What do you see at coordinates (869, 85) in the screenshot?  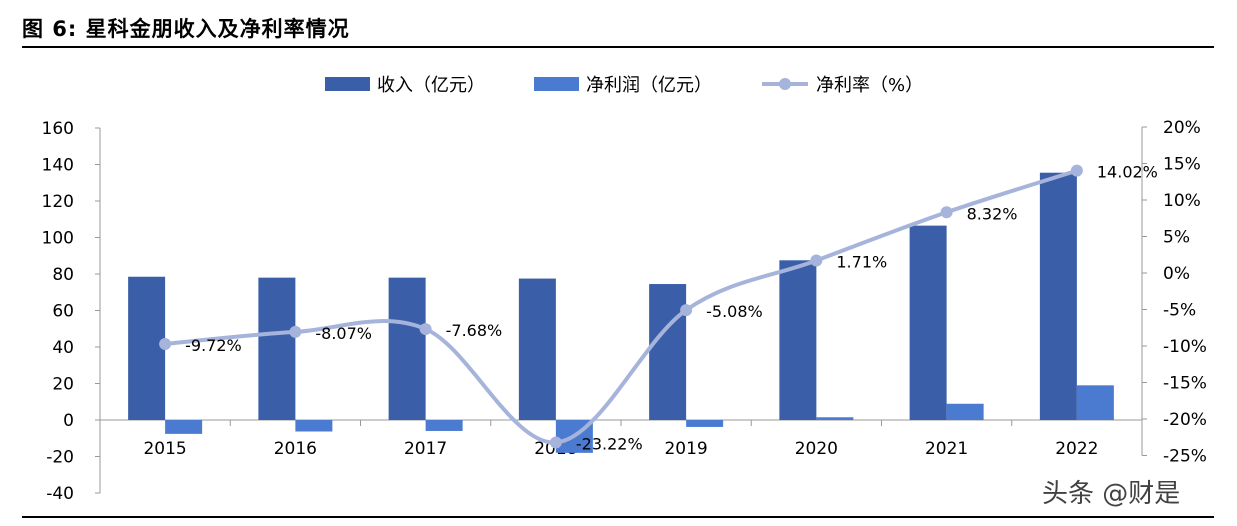 I see `legend-label-net-margin: 净利率（%）` at bounding box center [869, 85].